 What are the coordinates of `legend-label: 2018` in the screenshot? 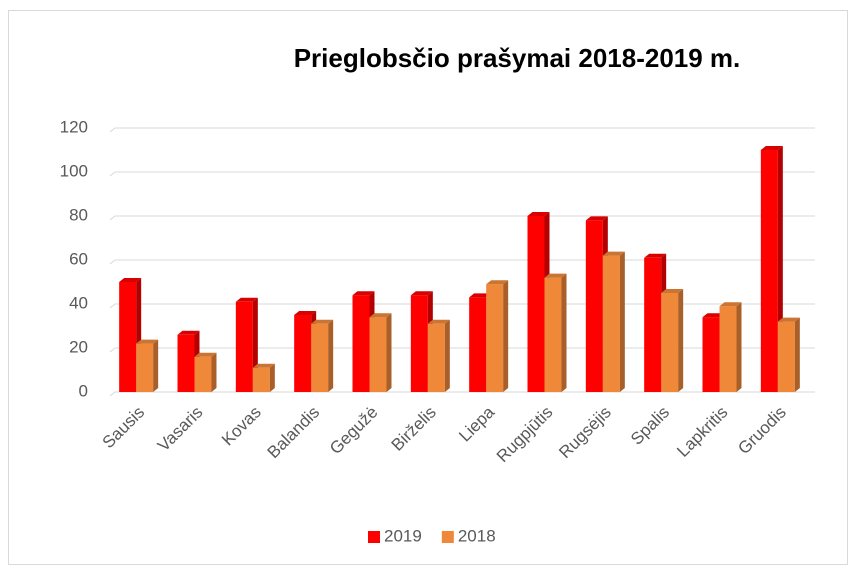 It's located at (477, 535).